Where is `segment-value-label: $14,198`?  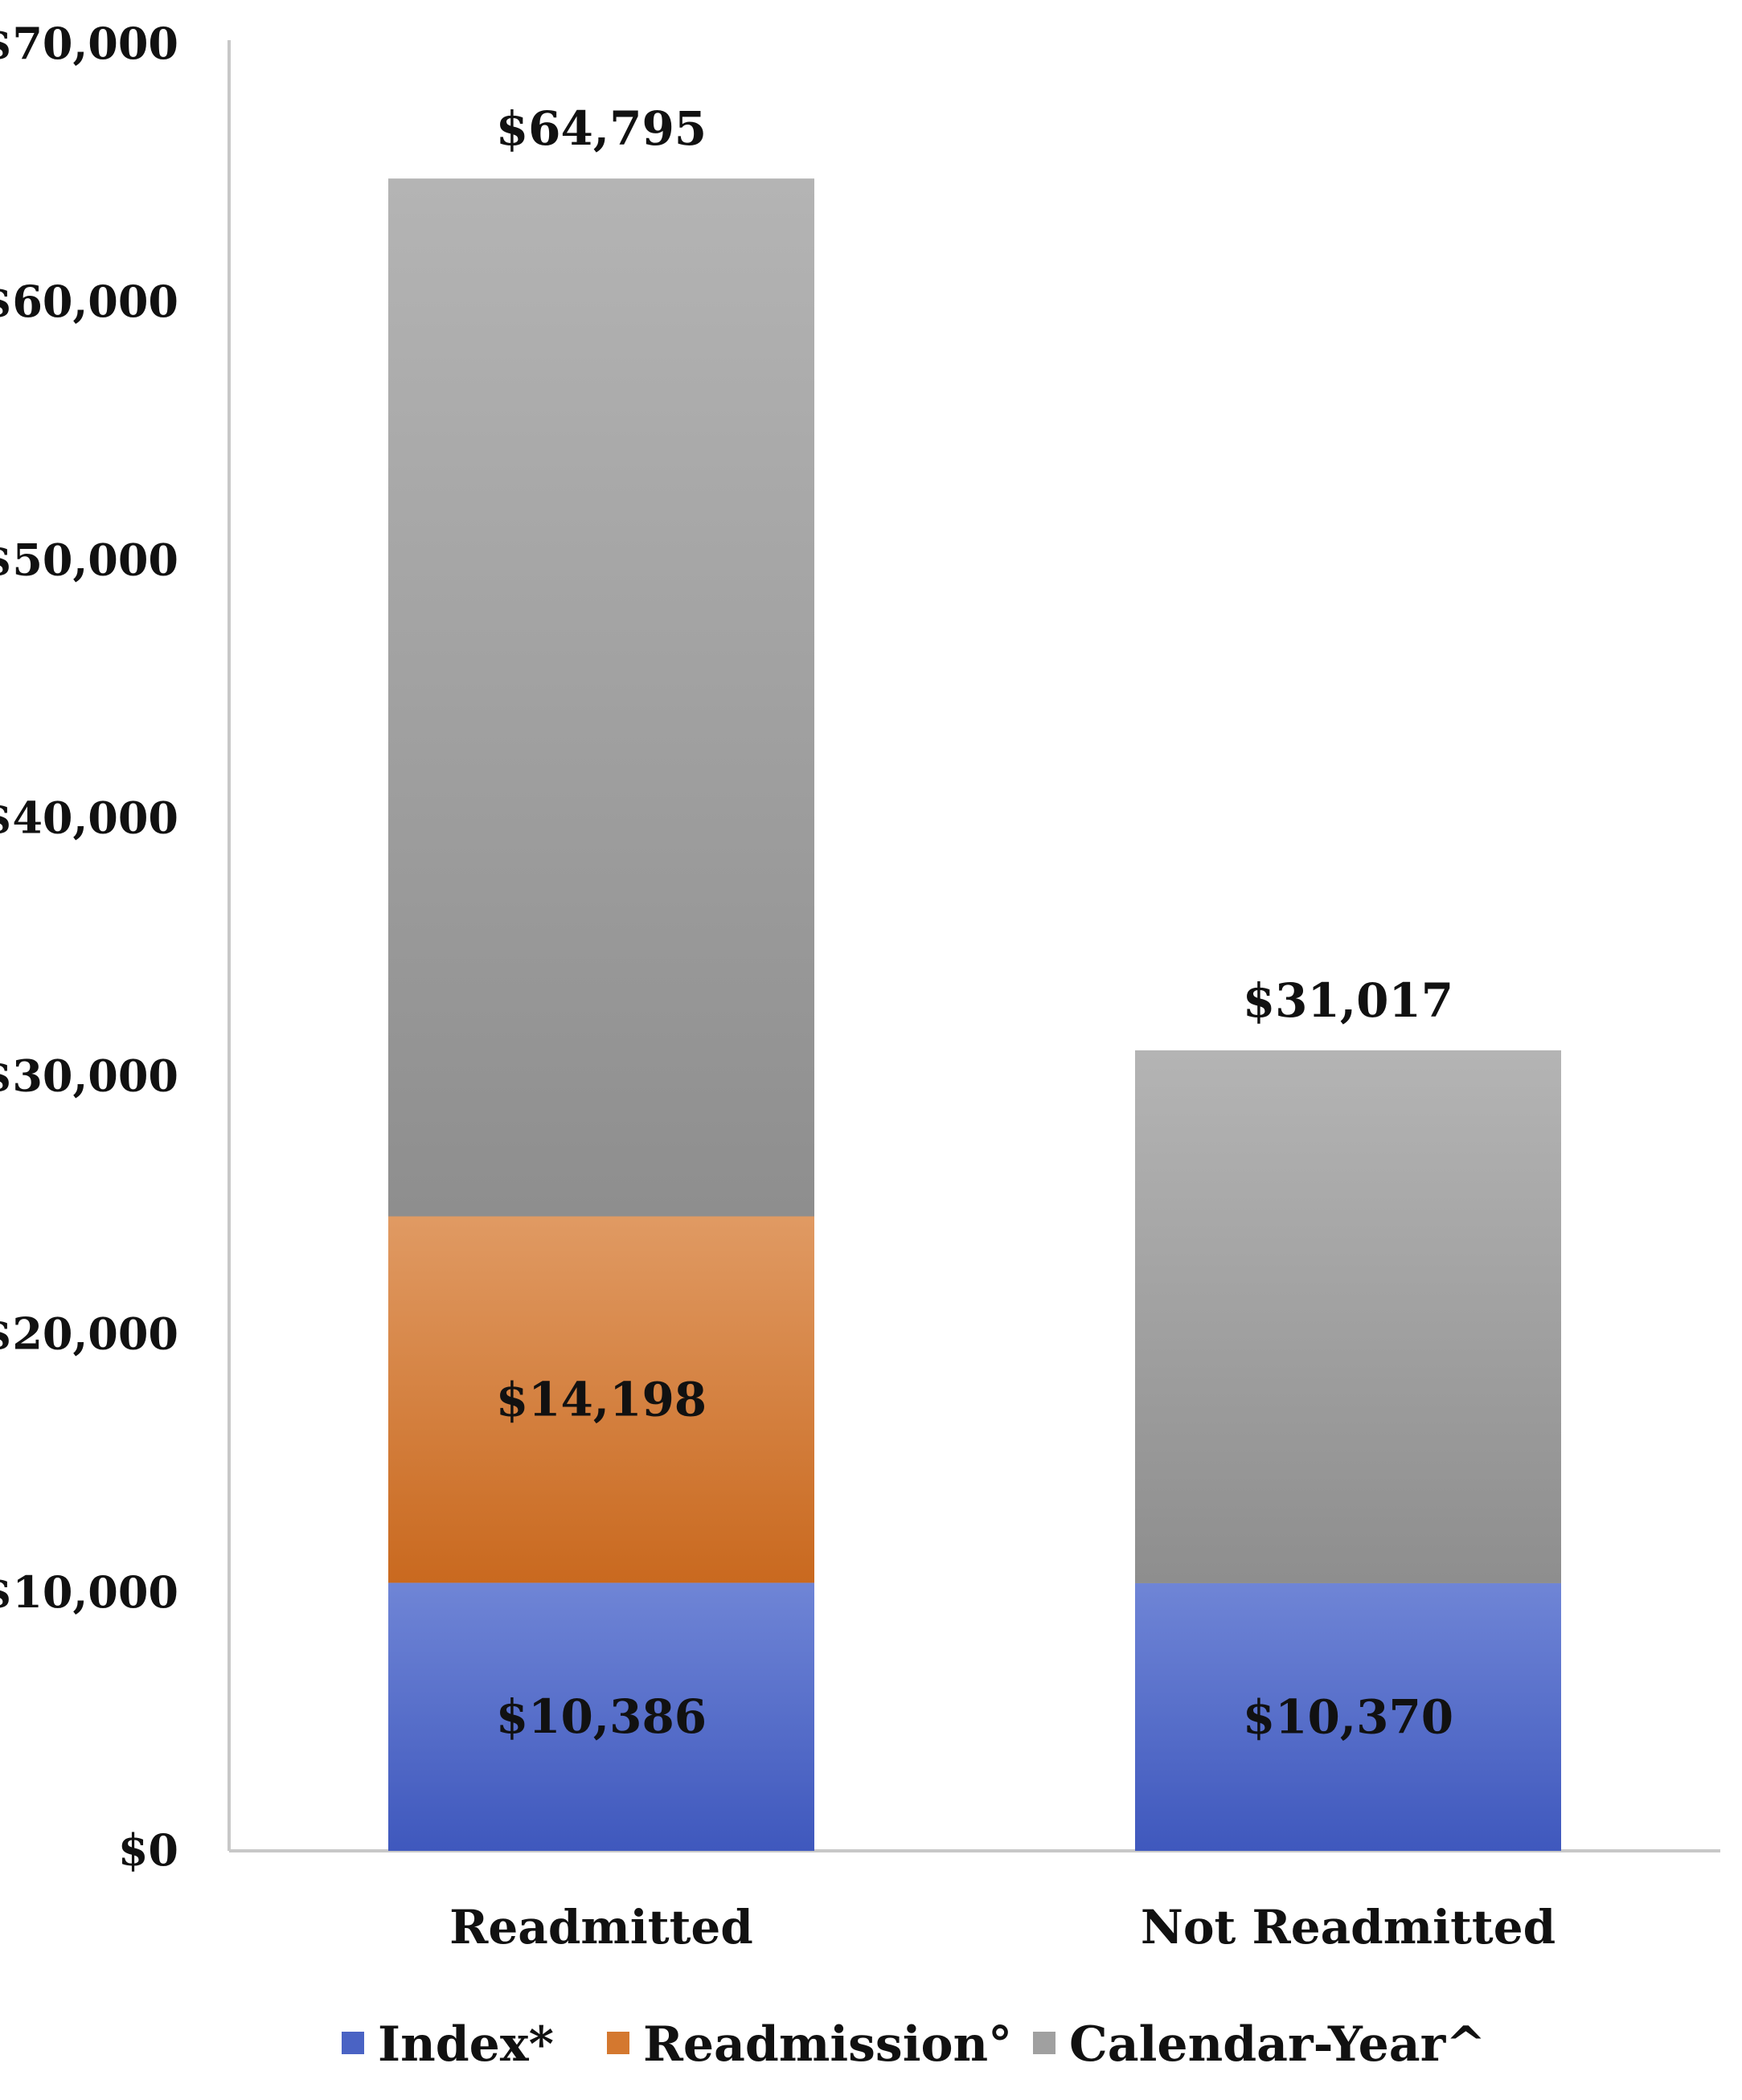
segment-value-label: $14,198 is located at coordinates (601, 1399).